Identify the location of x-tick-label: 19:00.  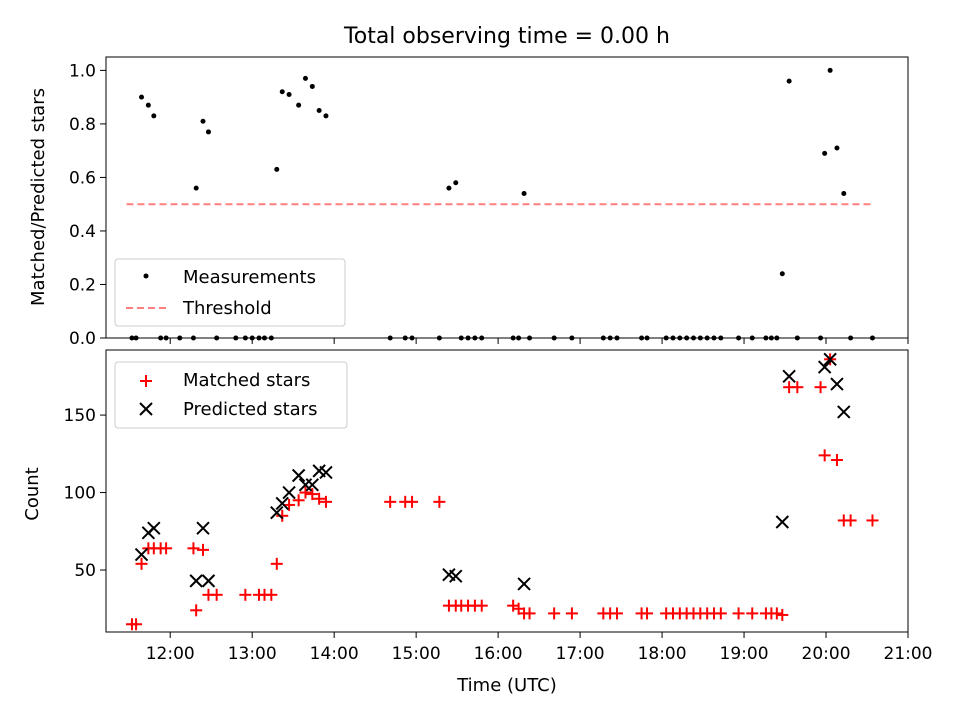
(744, 654).